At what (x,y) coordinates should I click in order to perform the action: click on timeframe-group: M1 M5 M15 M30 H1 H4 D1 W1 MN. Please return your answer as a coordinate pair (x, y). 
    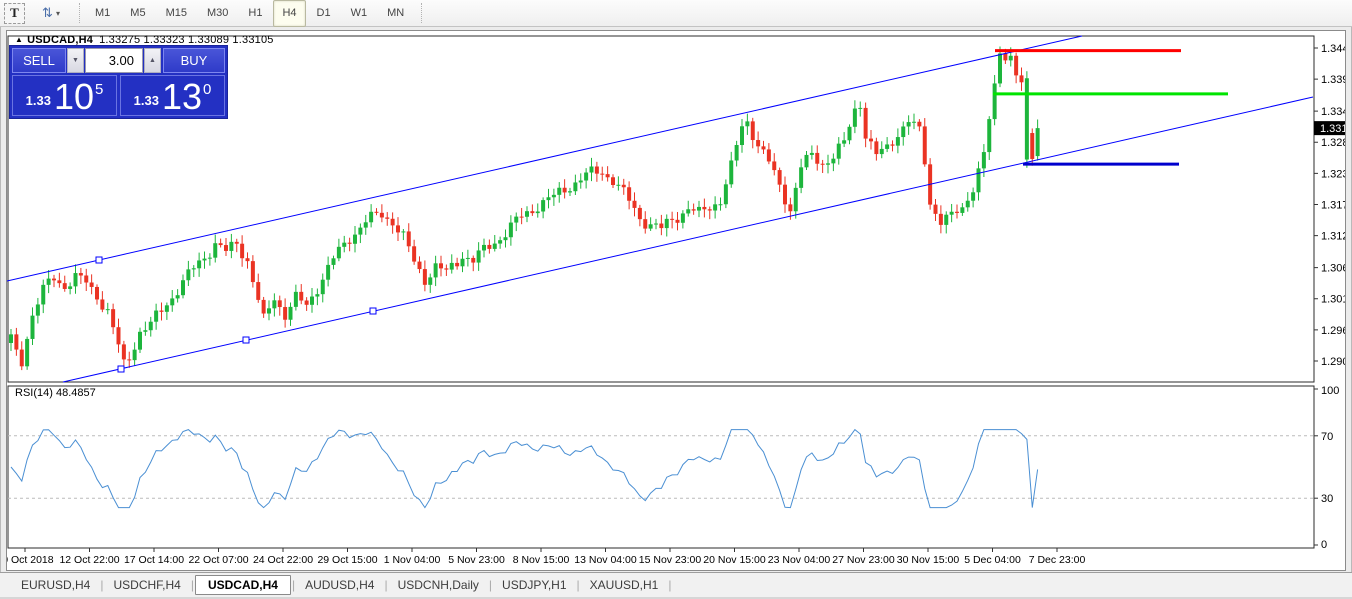
    Looking at the image, I should click on (249, 13).